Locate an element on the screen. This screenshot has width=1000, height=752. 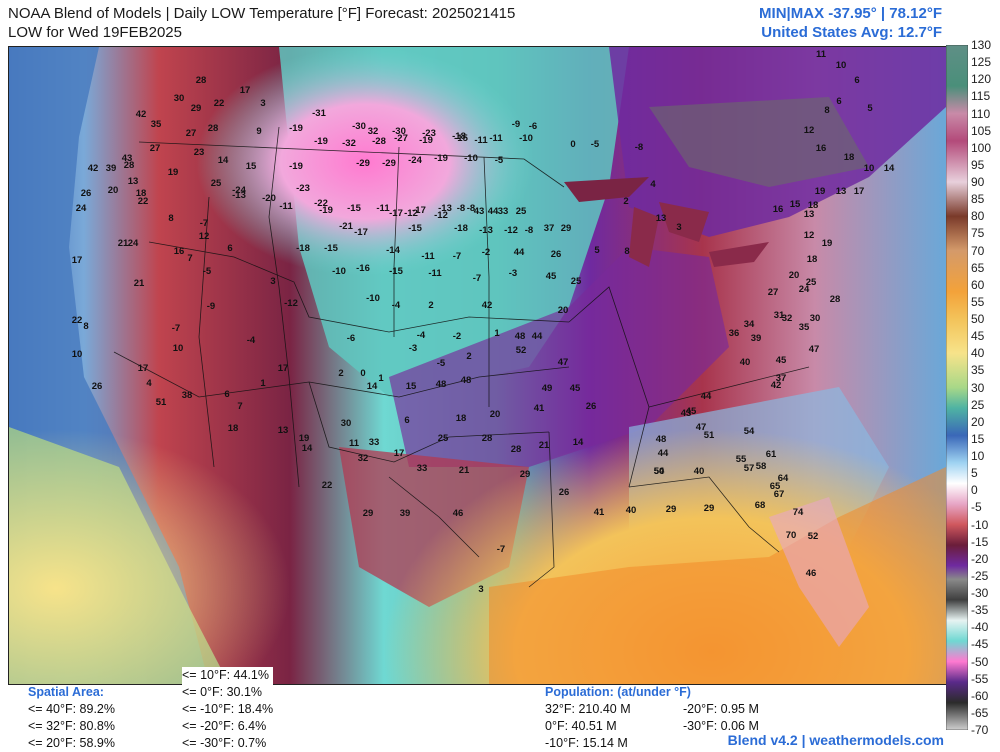
colorbar-tick-label: -55 is located at coordinates (980, 678).